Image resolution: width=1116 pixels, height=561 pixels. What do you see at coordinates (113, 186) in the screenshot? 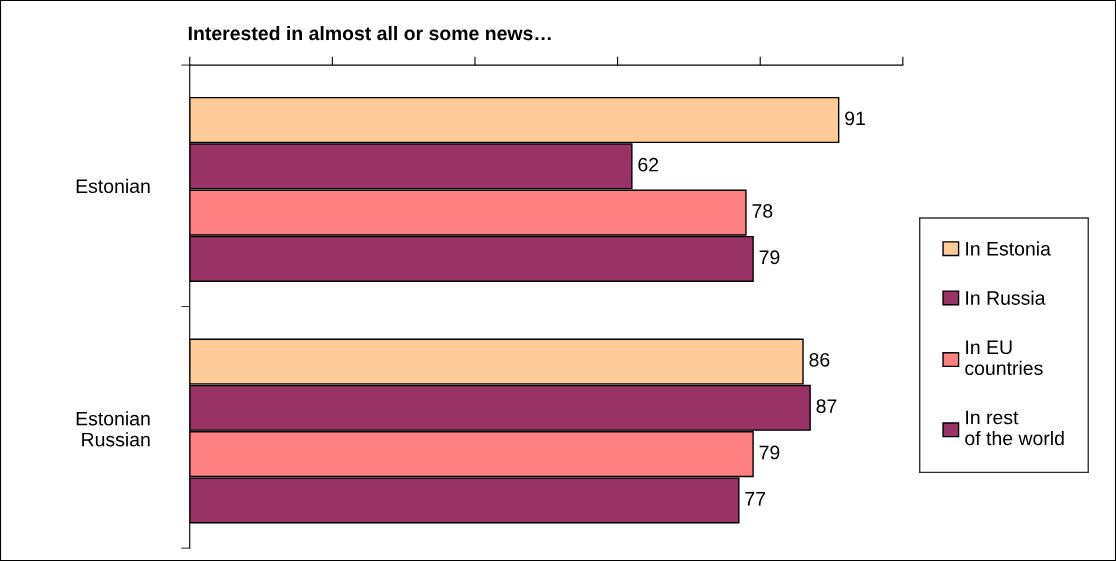
I see `y-tick-label: Estonian` at bounding box center [113, 186].